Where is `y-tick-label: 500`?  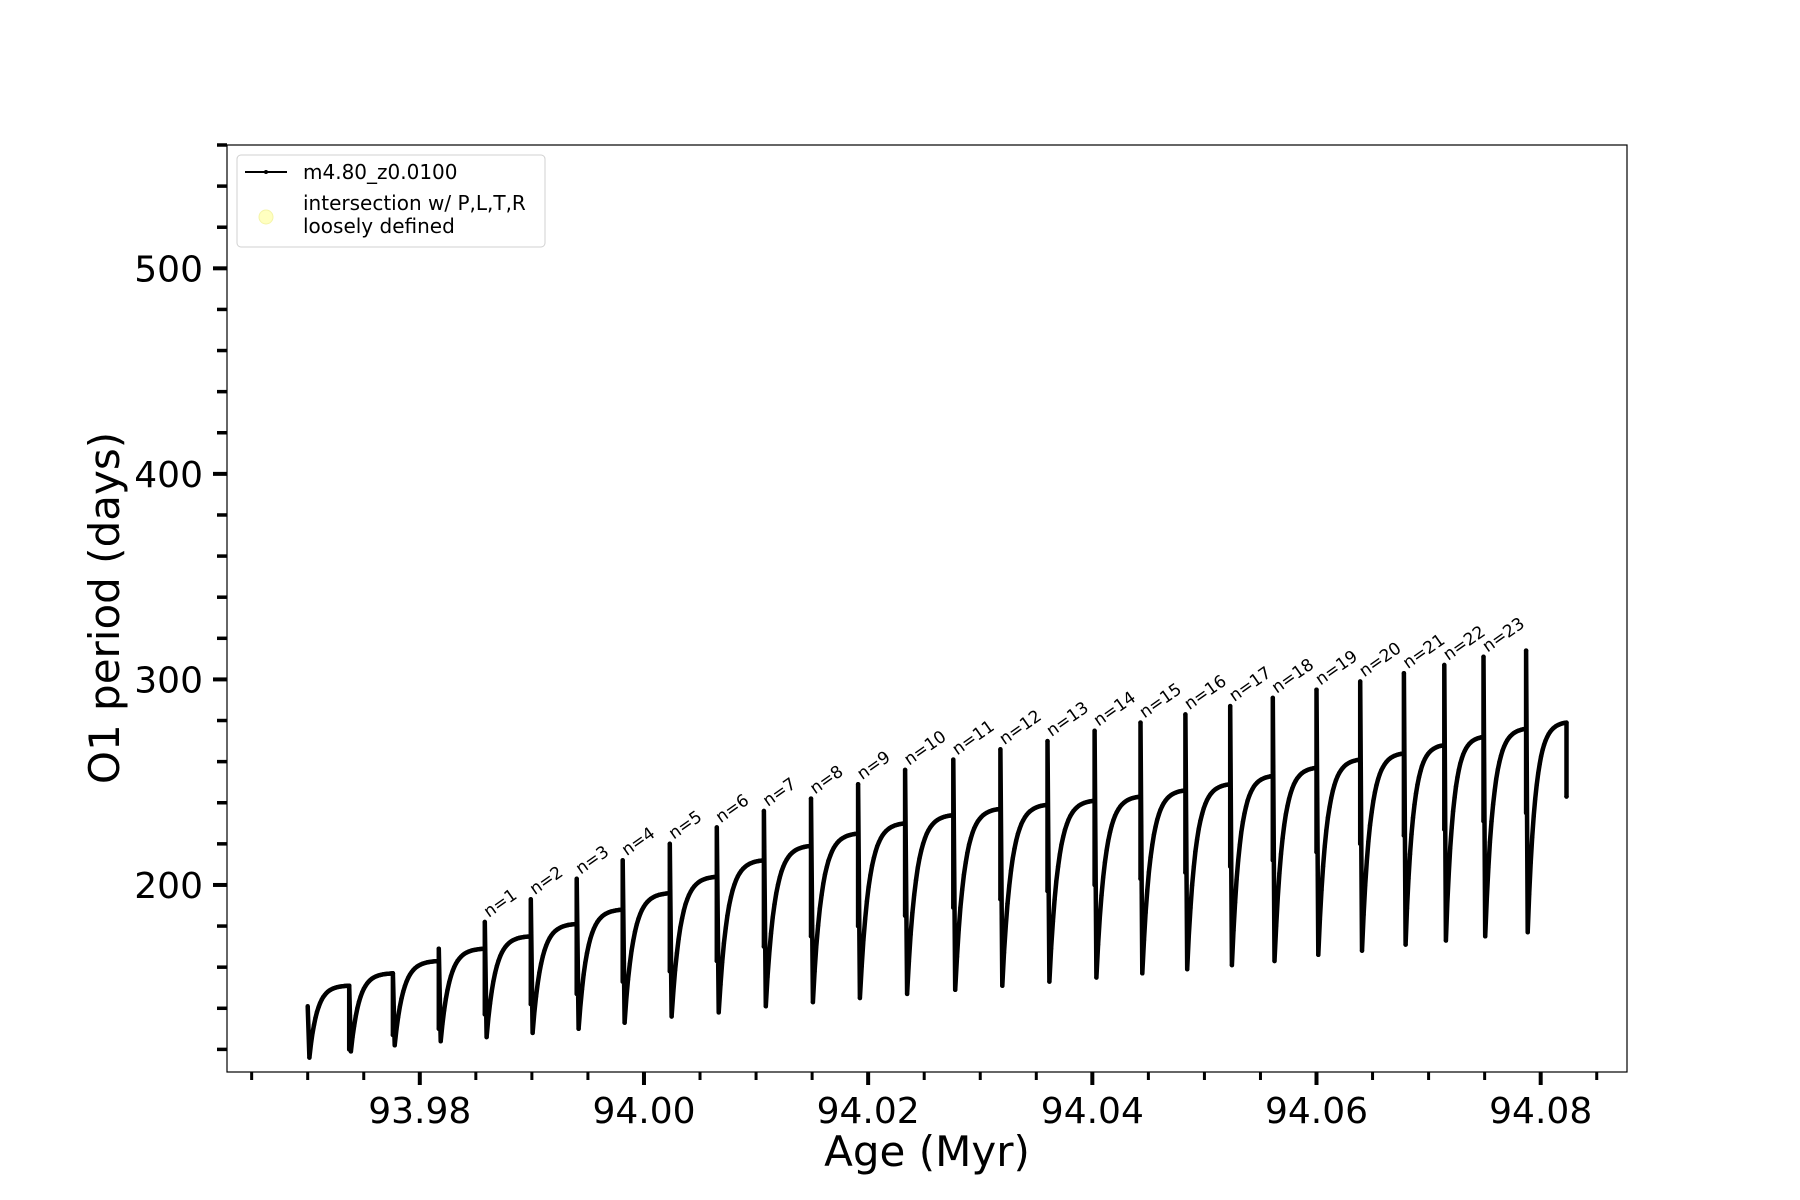 y-tick-label: 500 is located at coordinates (168, 269).